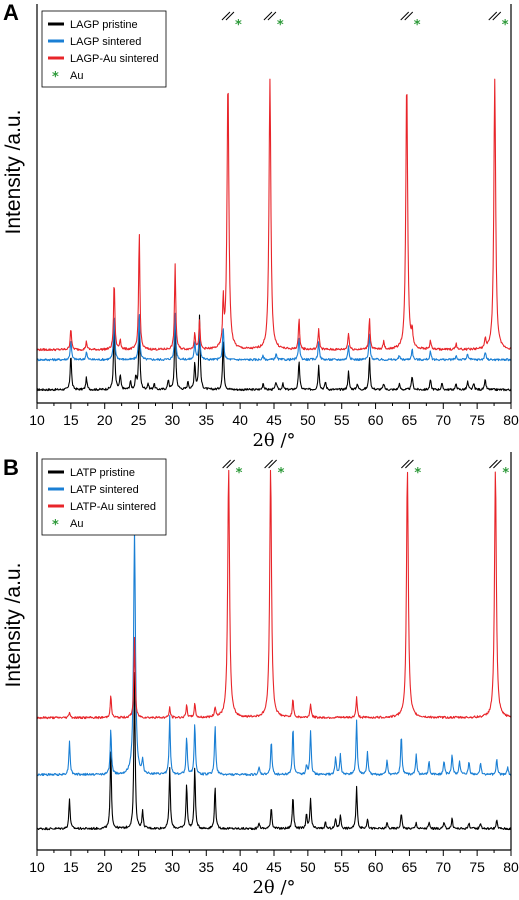 This screenshot has width=519, height=900. I want to click on x-tick-label-b: 45, so click(274, 867).